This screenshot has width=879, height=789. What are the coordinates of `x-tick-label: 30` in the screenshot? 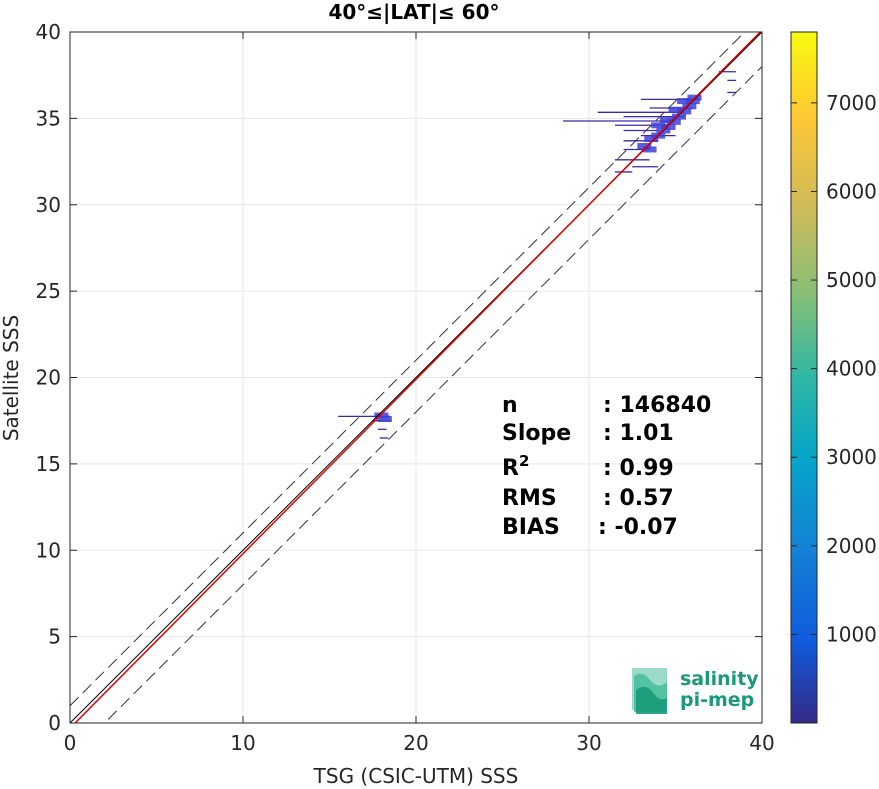 It's located at (588, 743).